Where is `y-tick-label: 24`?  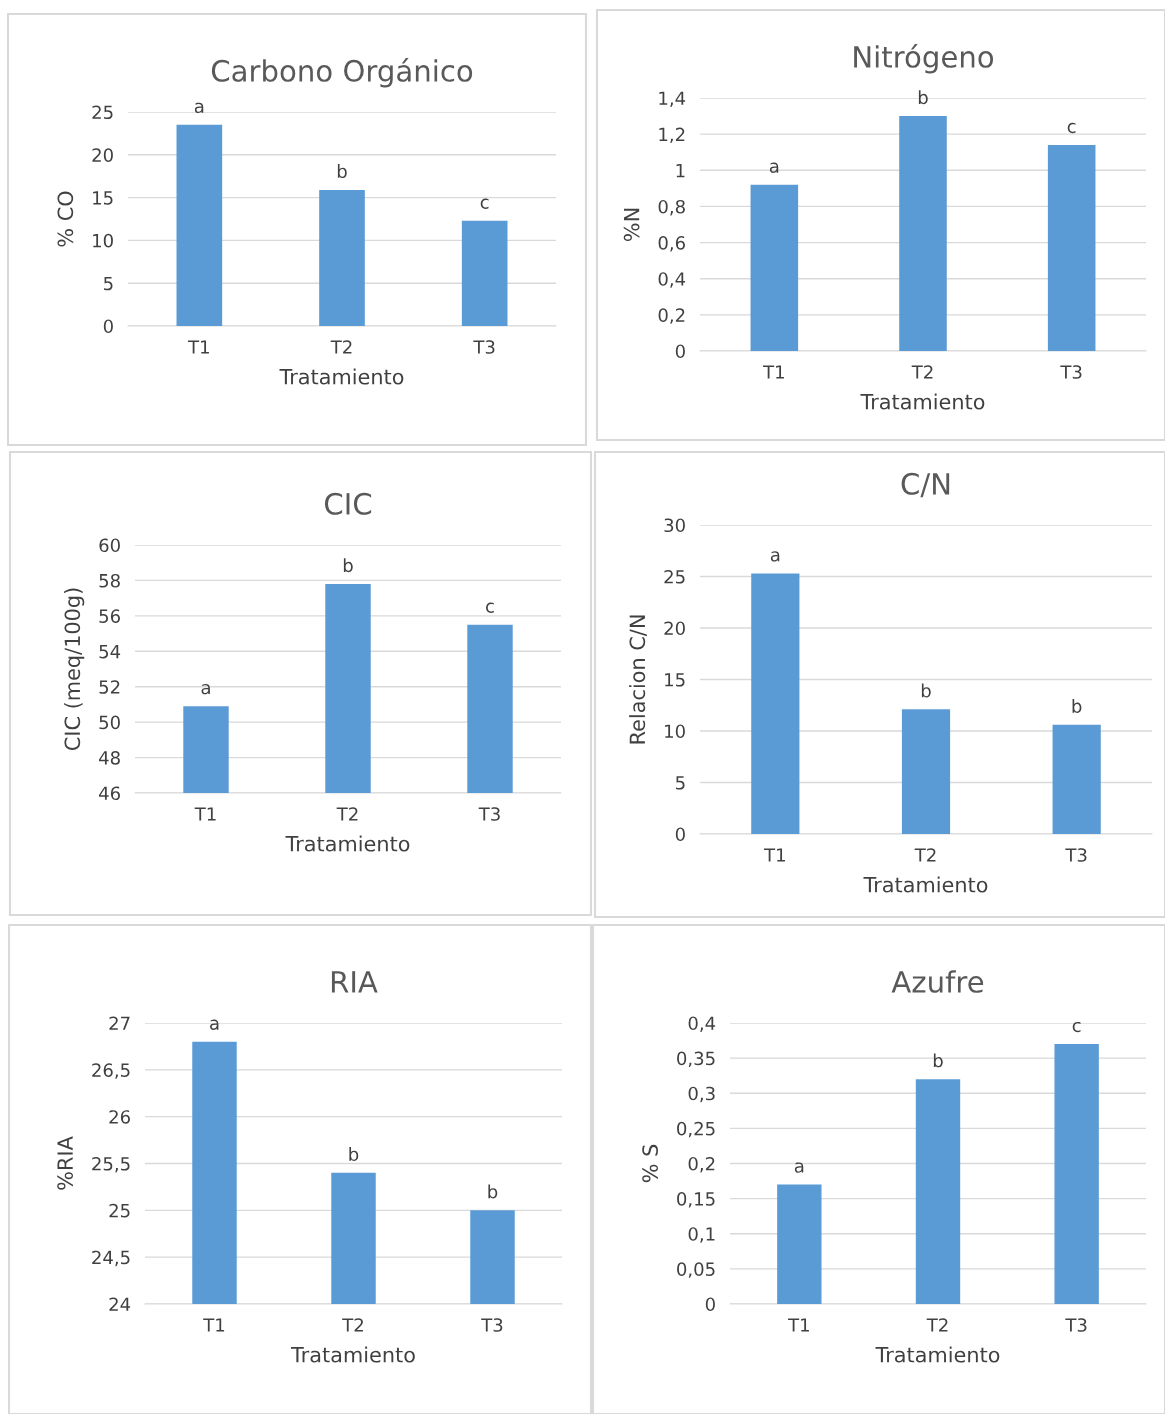 y-tick-label: 24 is located at coordinates (120, 1304).